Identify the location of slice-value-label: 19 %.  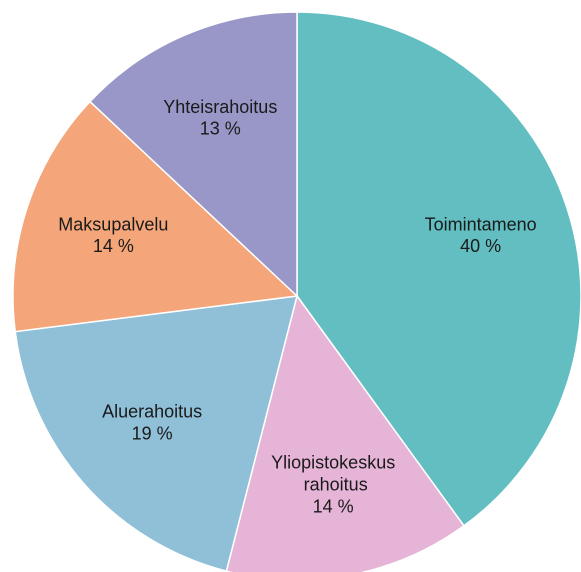
(152, 433).